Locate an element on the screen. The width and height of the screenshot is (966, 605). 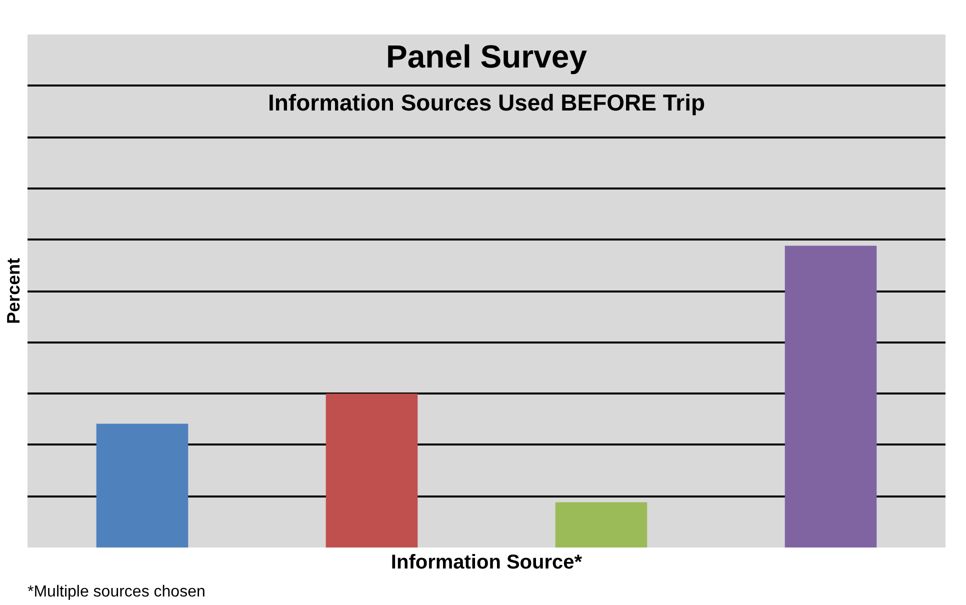
chart-subtitle: Information Sources Used BEFORE Trip is located at coordinates (487, 103).